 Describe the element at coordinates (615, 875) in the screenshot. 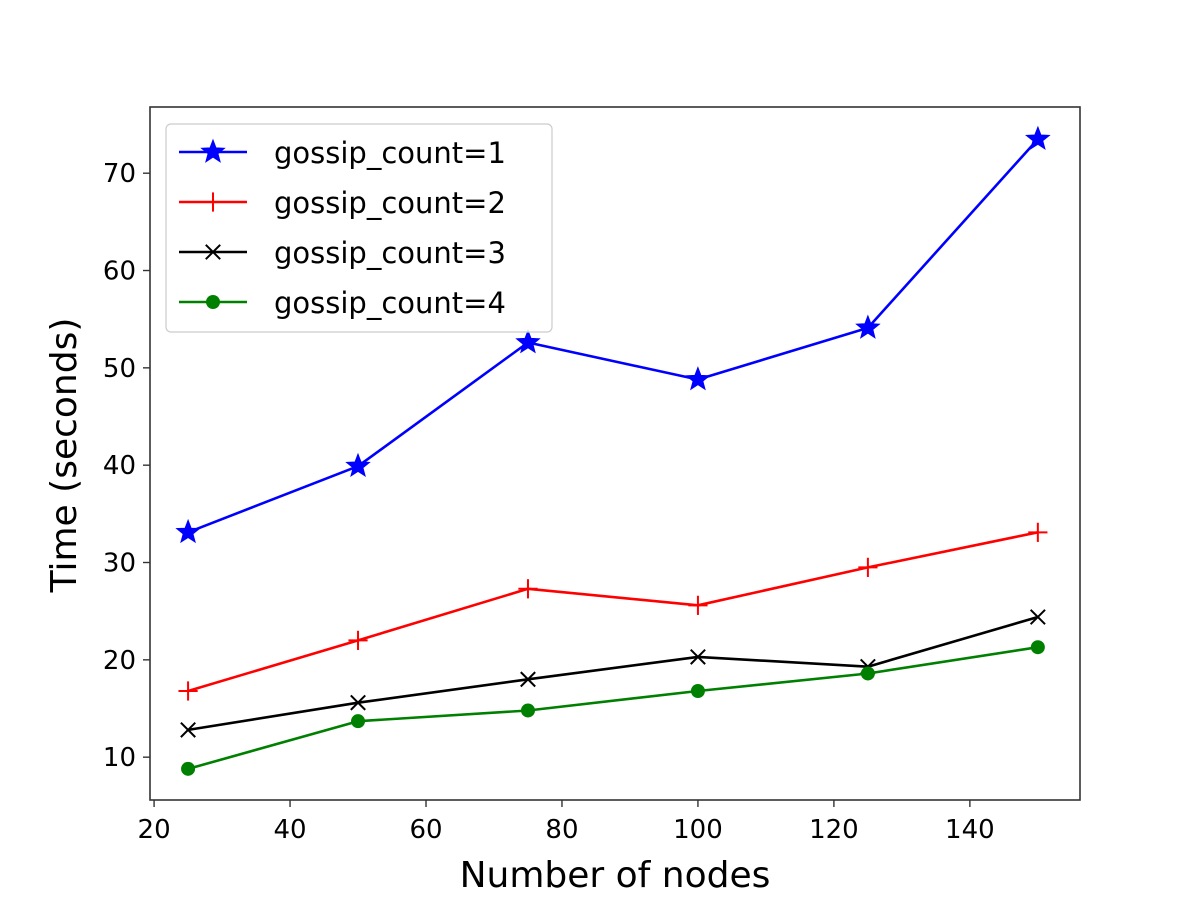

I see `x-axis-label: Number of nodes` at that location.